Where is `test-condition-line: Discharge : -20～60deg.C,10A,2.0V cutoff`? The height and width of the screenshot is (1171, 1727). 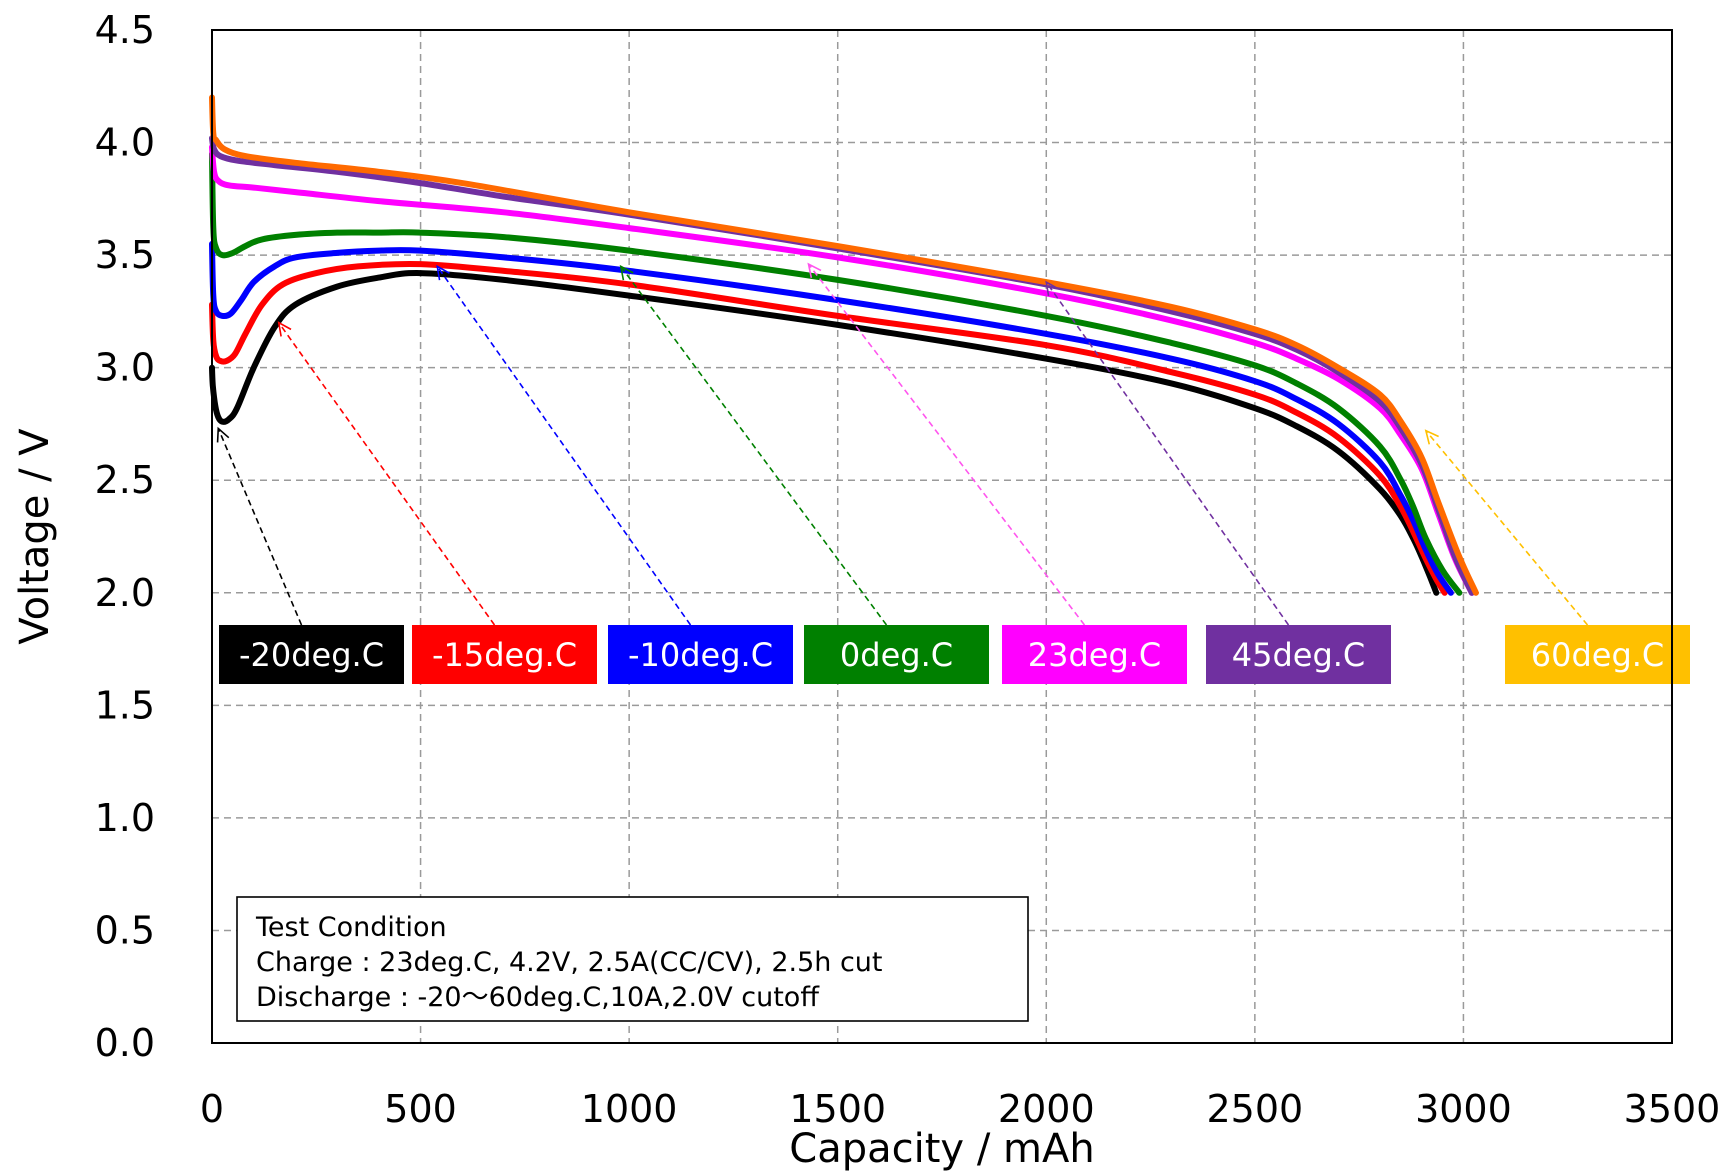 test-condition-line: Discharge : -20～60deg.C,10A,2.0V cutoff is located at coordinates (538, 997).